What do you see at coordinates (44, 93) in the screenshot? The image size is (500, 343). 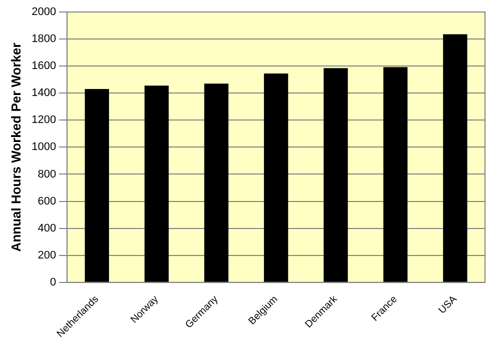 I see `y-tick-label: 1400` at bounding box center [44, 93].